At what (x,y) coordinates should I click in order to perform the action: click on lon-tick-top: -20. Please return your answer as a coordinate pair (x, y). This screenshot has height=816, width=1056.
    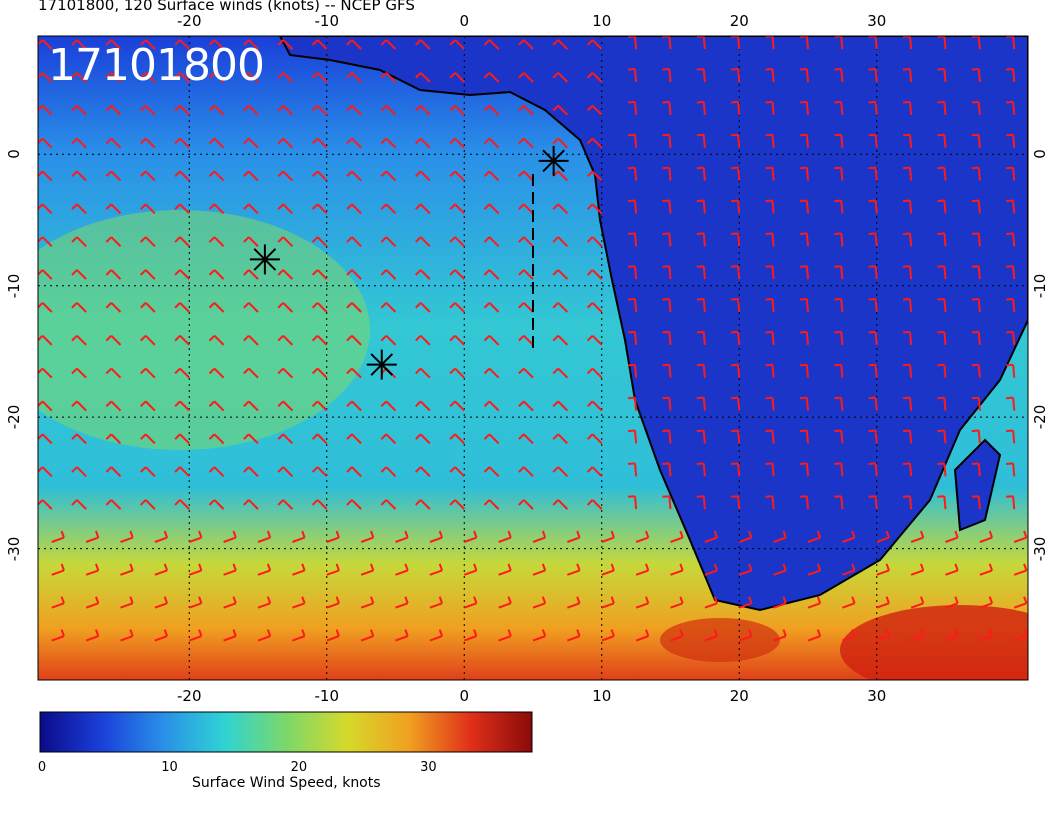
    Looking at the image, I should click on (189, 21).